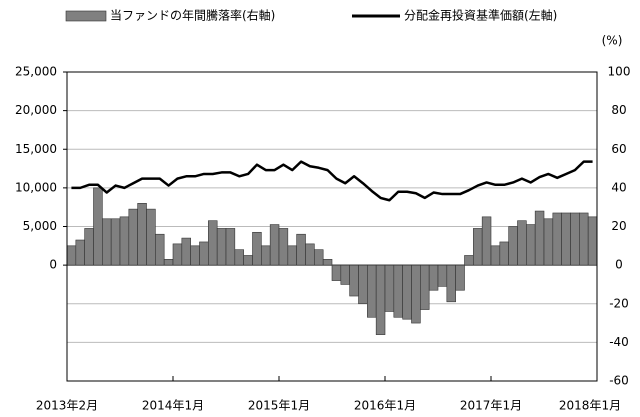  What do you see at coordinates (618, 149) in the screenshot?
I see `y2-tick-label: 60` at bounding box center [618, 149].